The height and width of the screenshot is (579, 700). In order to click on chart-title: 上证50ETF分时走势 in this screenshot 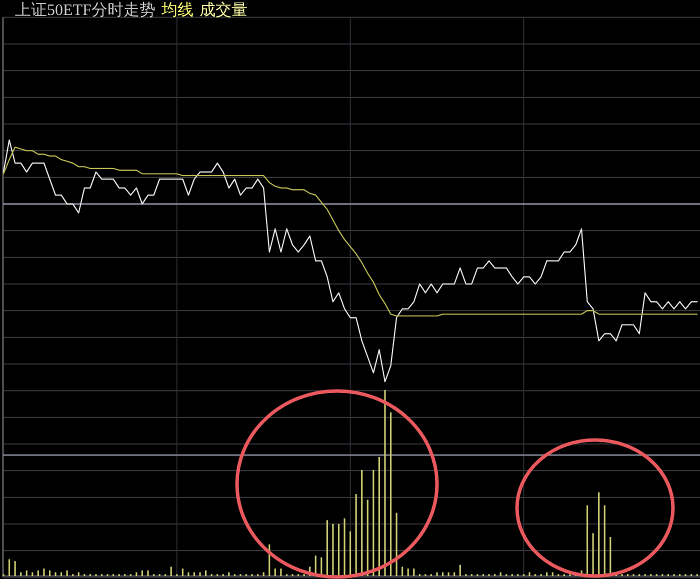, I will do `click(85, 10)`.